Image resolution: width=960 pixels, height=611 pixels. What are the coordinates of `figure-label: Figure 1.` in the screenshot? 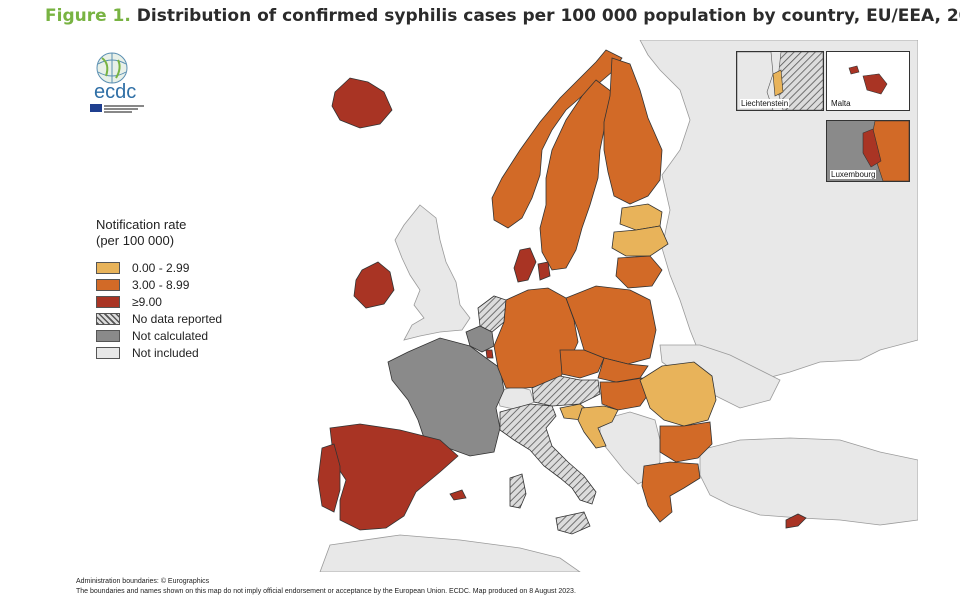 It's located at (88, 16).